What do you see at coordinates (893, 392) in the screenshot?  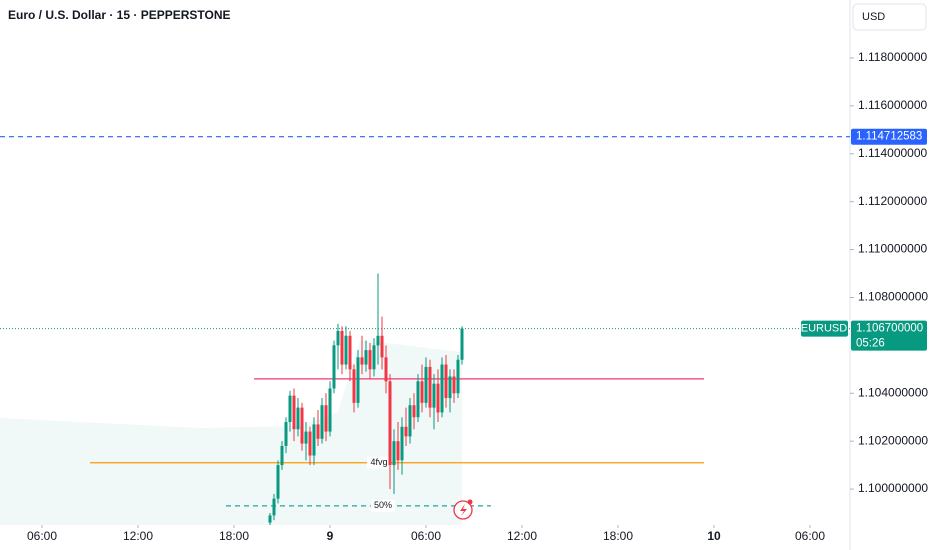 I see `y-tick-label: 1.104000000` at bounding box center [893, 392].